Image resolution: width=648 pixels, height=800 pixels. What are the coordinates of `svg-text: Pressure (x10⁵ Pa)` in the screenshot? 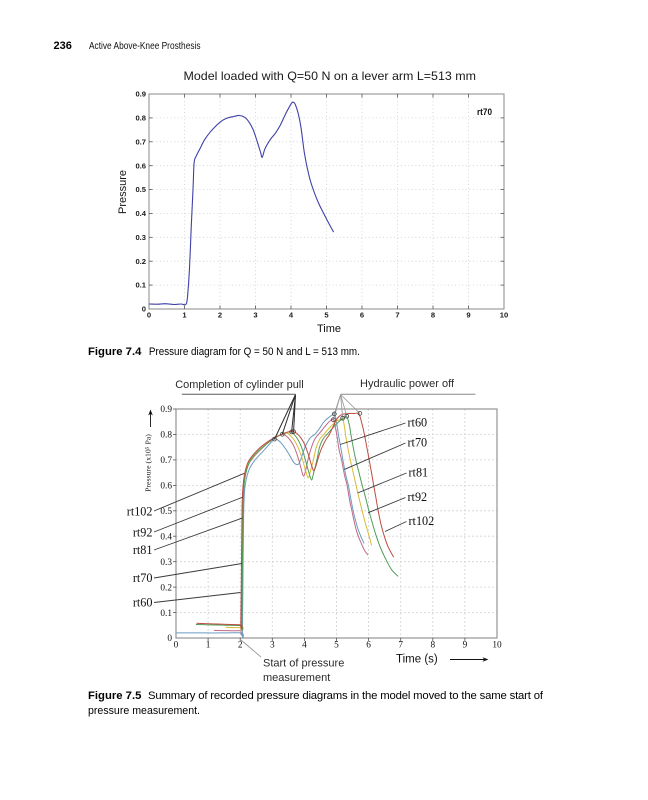 It's located at (148, 463).